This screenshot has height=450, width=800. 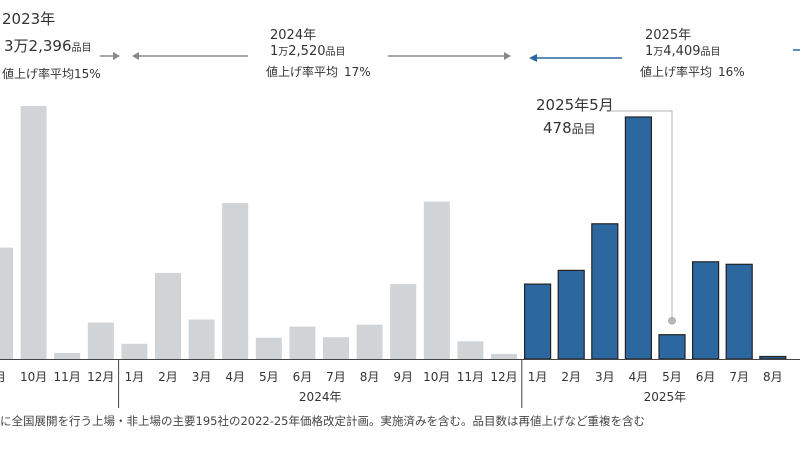 I want to click on tick-label-20: 5月, so click(x=672, y=377).